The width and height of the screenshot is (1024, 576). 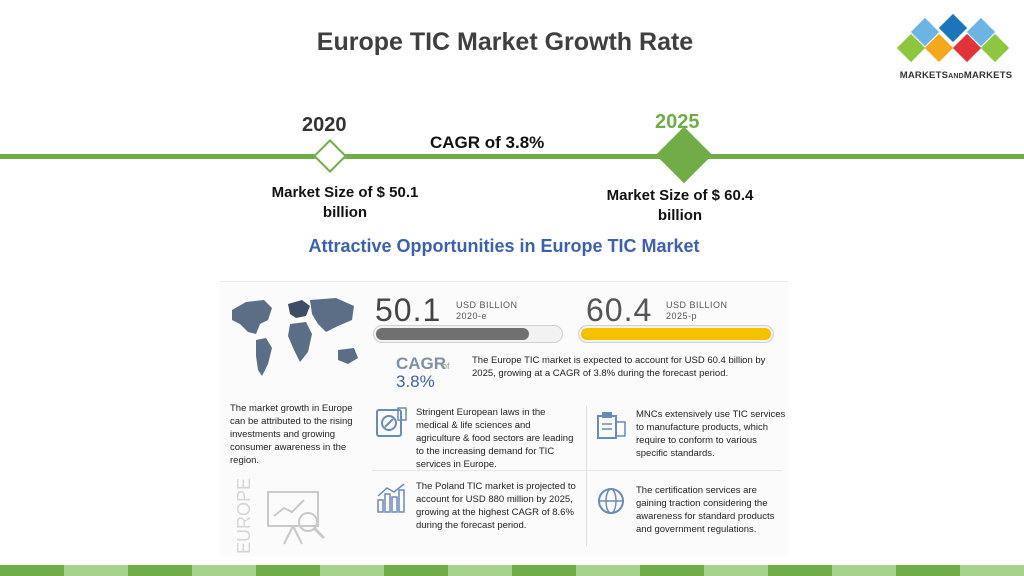 I want to click on unit-2020: USD BILLION 2020-e, so click(x=487, y=310).